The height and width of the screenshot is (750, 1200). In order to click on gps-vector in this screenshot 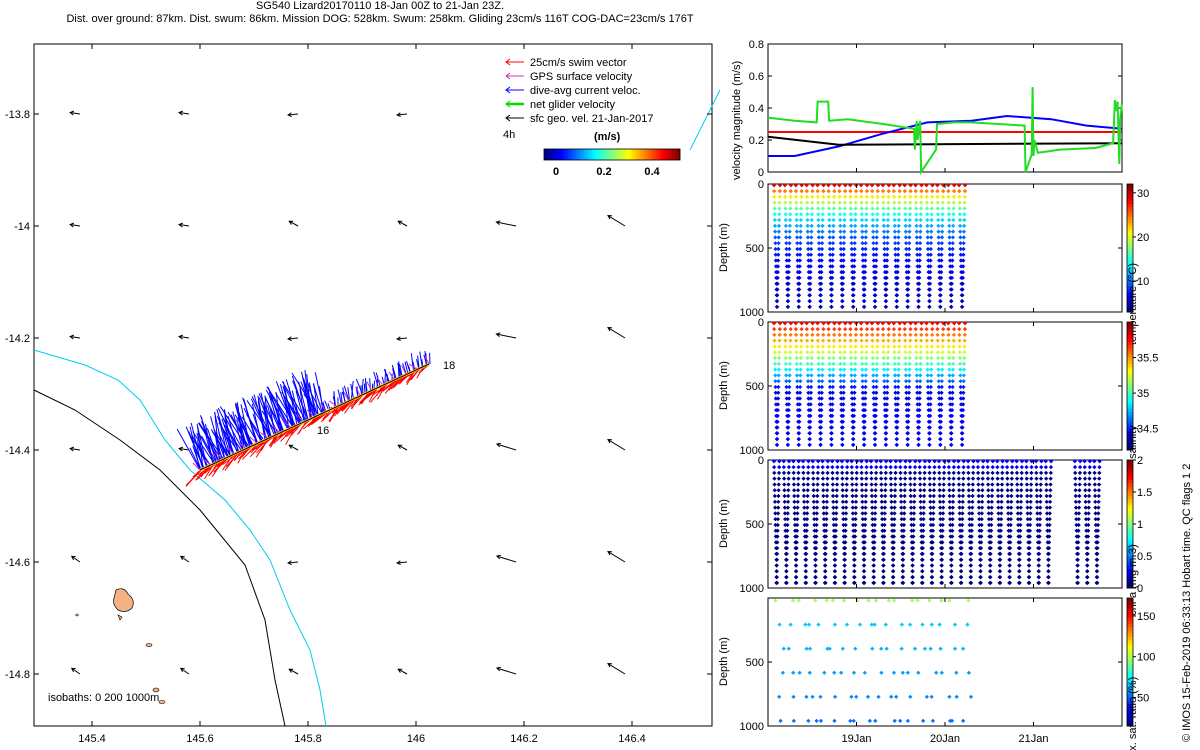, I will do `click(242, 445)`.